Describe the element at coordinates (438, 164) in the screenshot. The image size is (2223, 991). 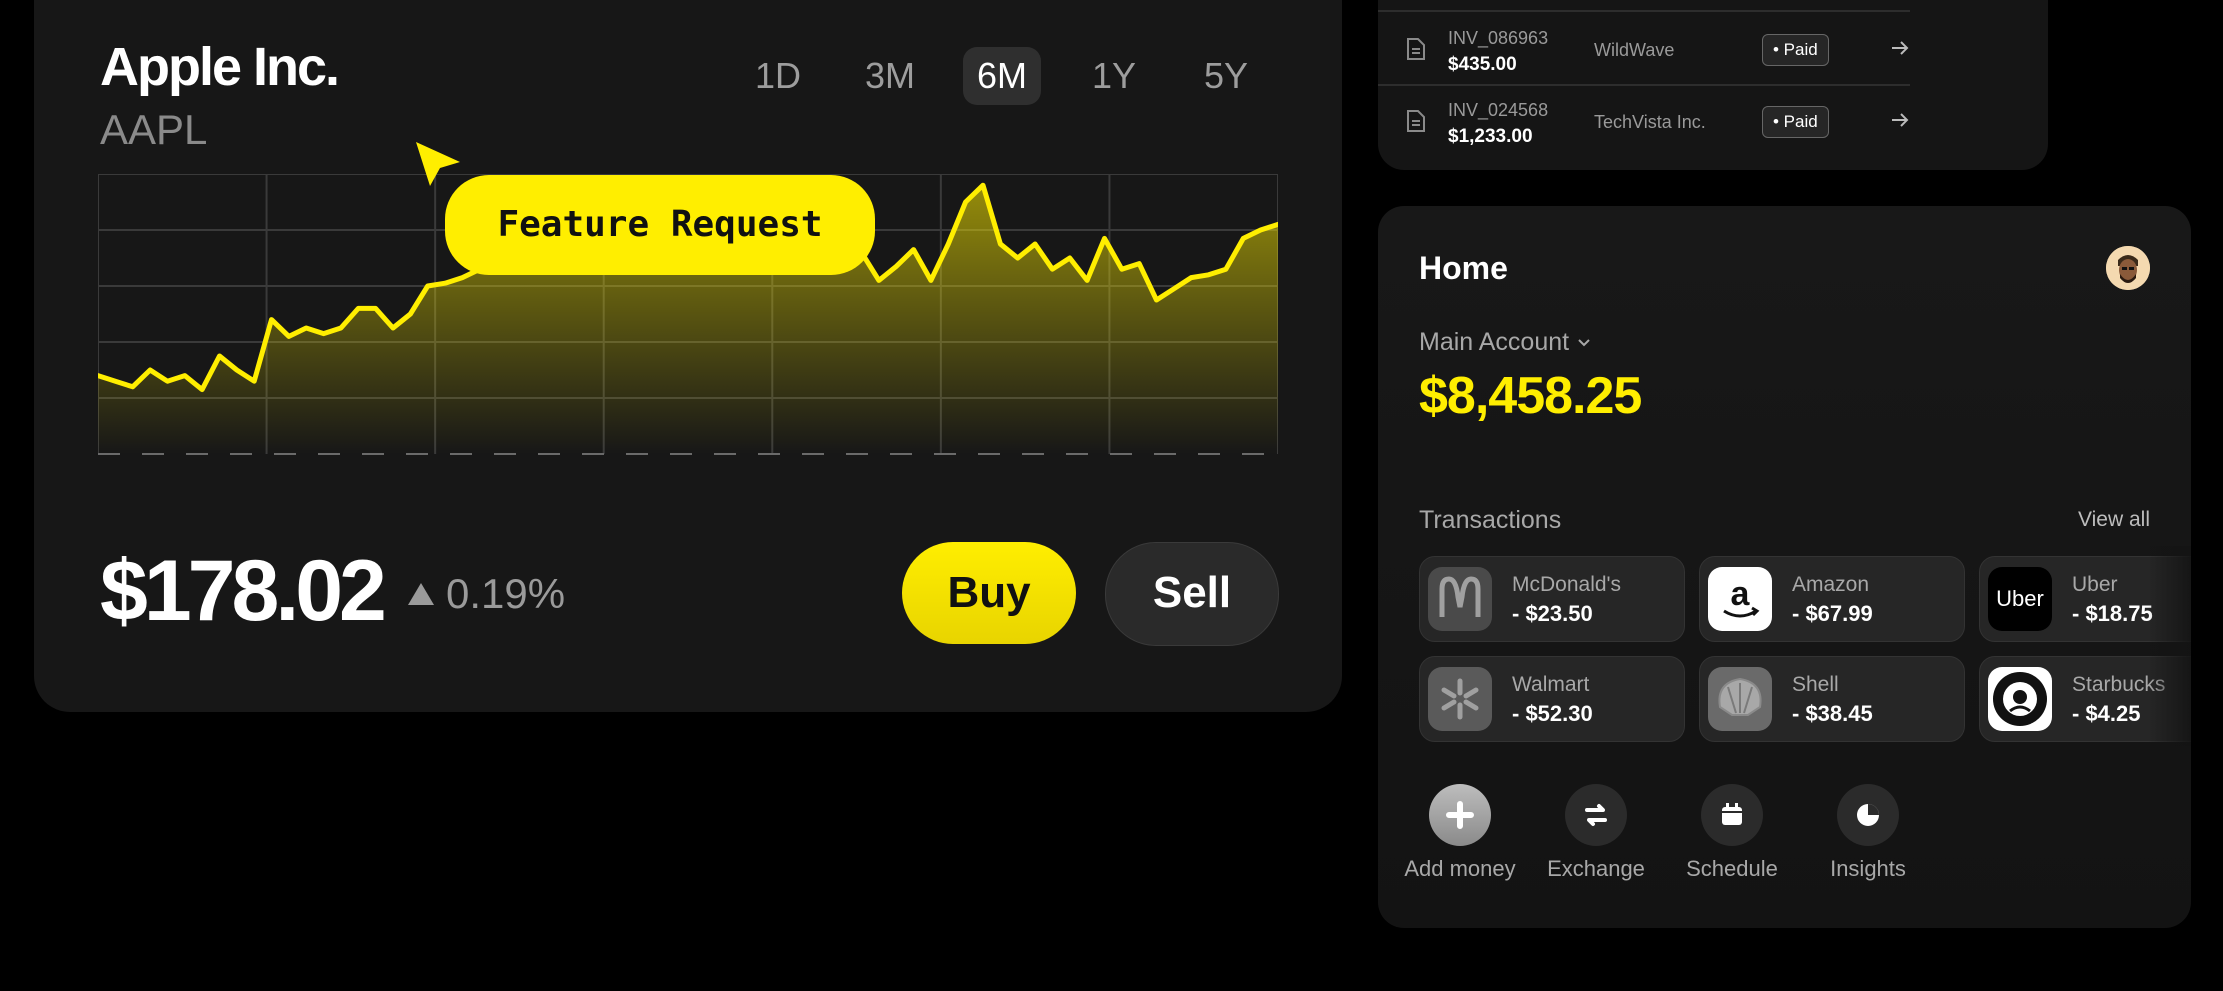
I see `cursor-arrow-icon` at that location.